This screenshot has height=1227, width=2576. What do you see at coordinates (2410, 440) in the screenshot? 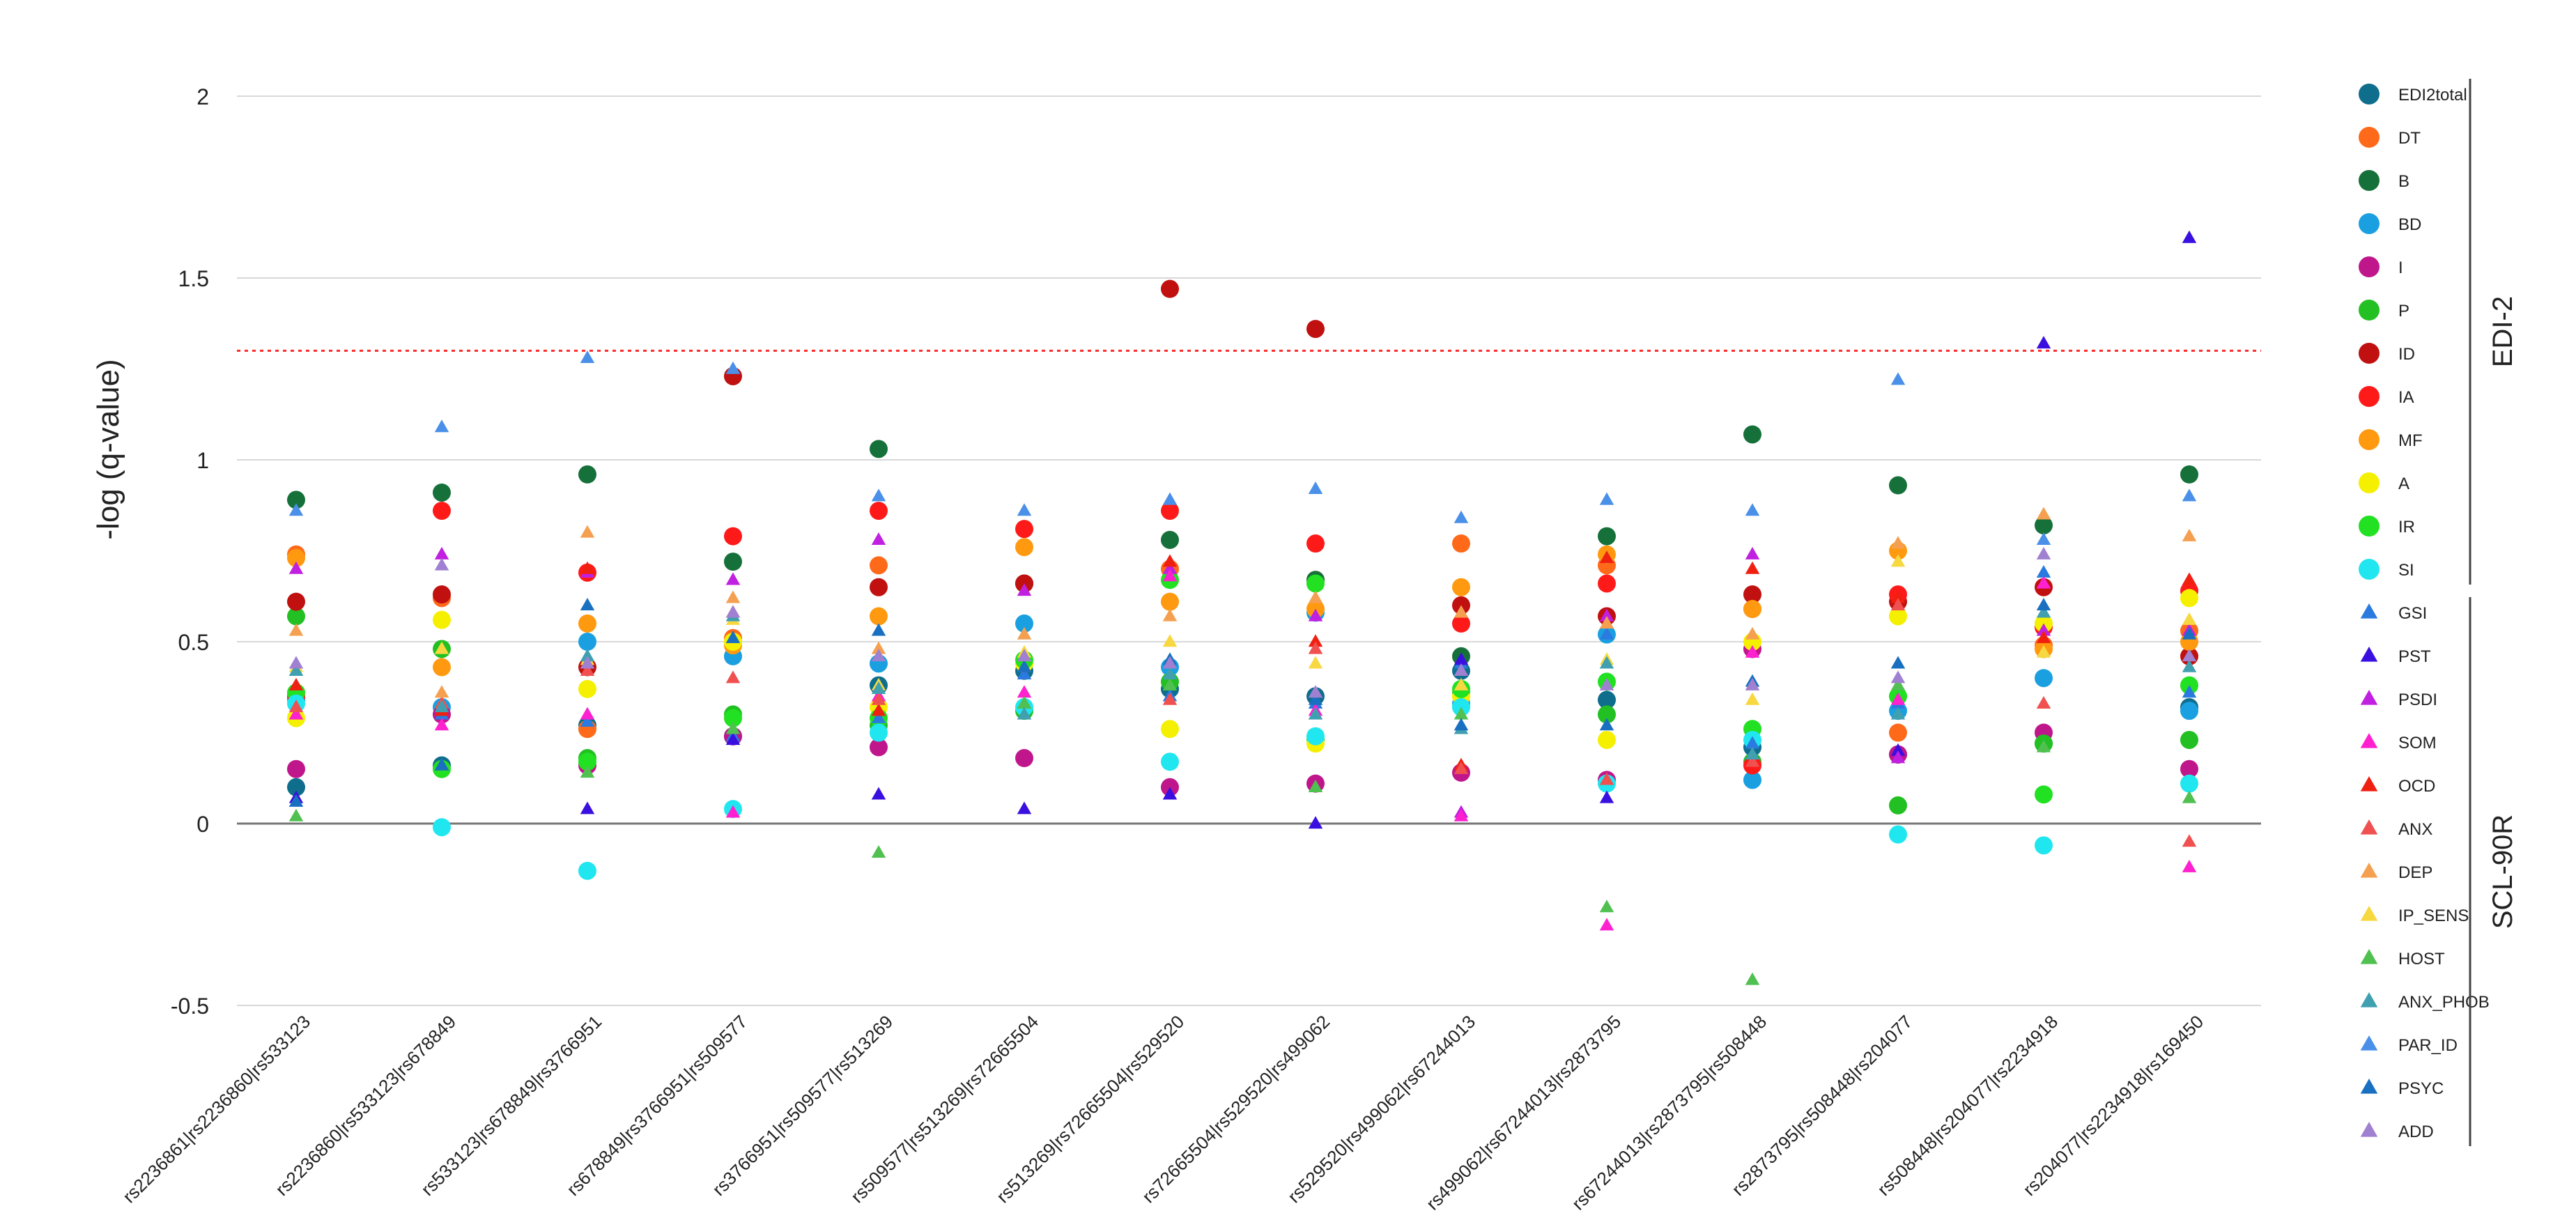
I see `legend-label: MF` at bounding box center [2410, 440].